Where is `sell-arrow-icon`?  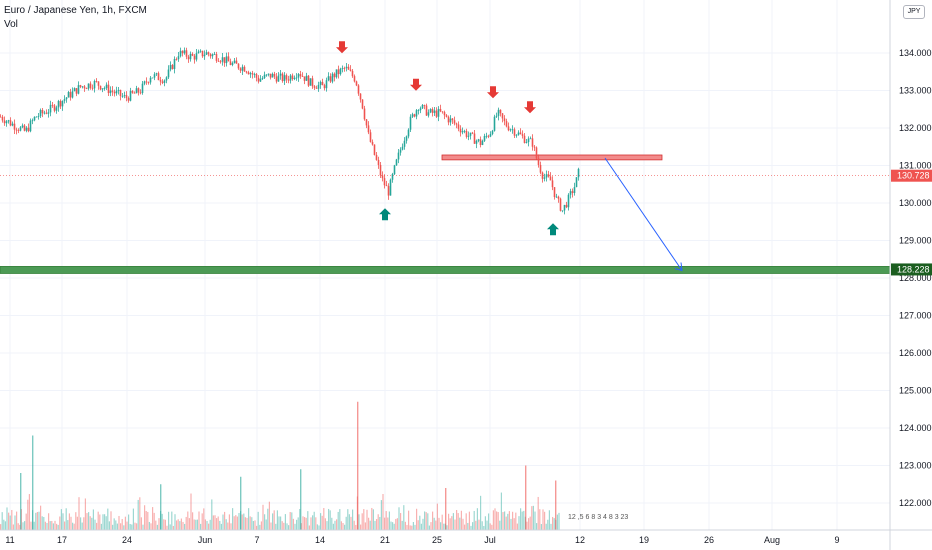
sell-arrow-icon is located at coordinates (416, 84).